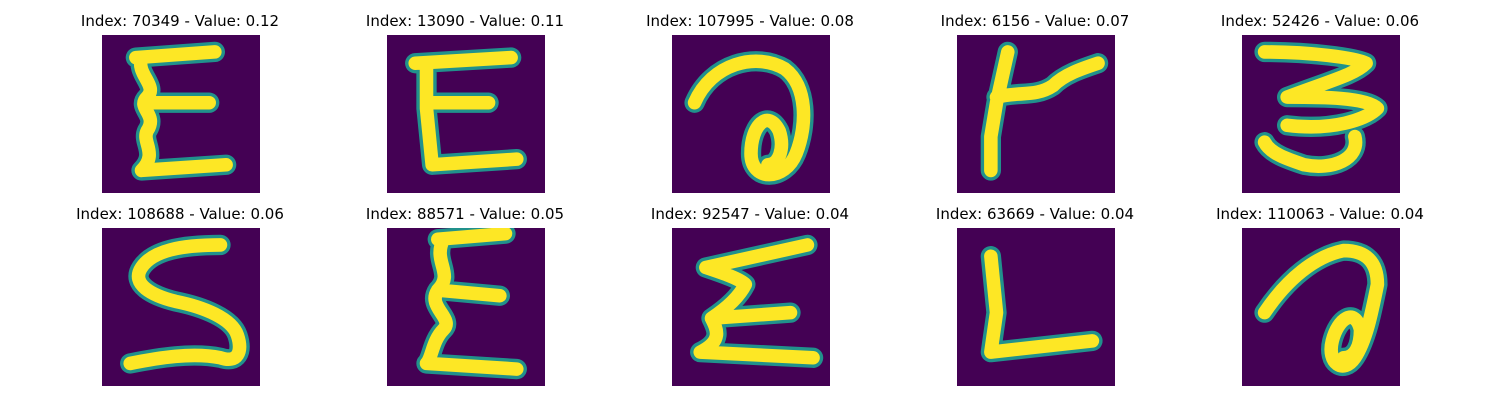 The image size is (1500, 400). I want to click on panel-title: Index: 108688 - Value: 0.06, so click(180, 214).